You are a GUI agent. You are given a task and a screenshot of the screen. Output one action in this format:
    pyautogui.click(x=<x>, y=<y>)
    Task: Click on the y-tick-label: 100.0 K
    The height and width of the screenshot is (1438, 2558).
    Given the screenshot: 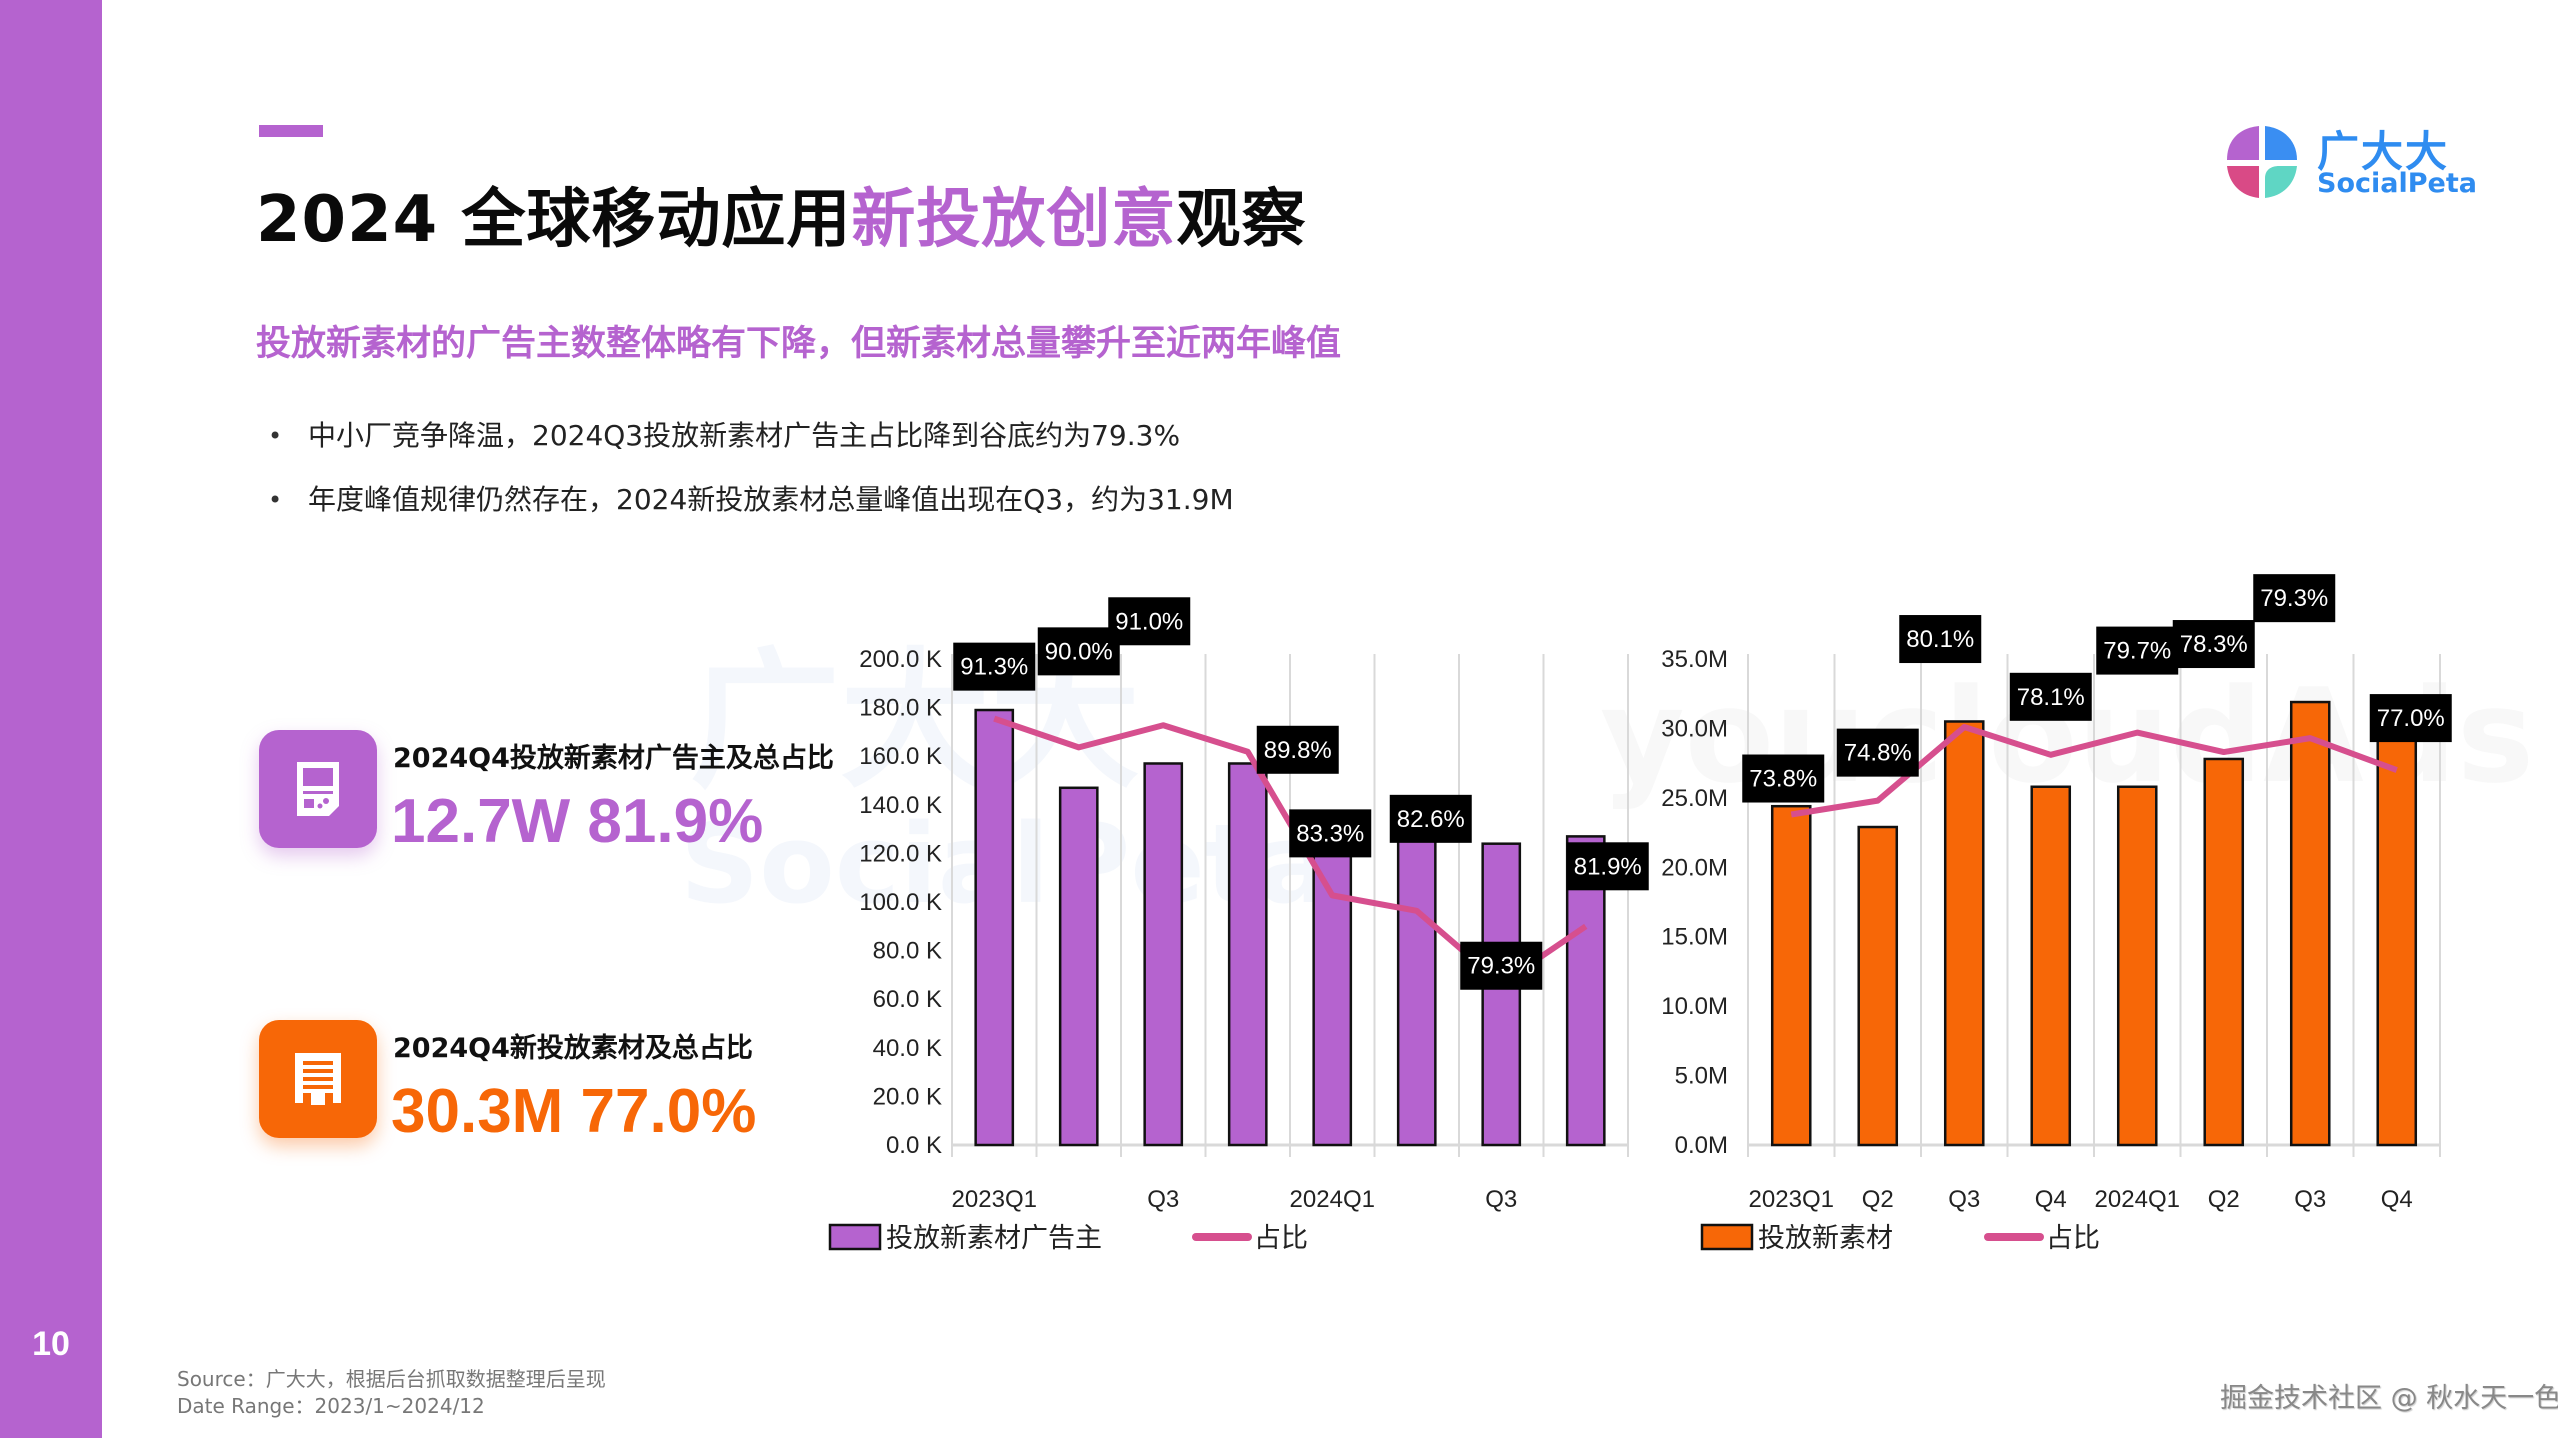 What is the action you would take?
    pyautogui.click(x=900, y=902)
    